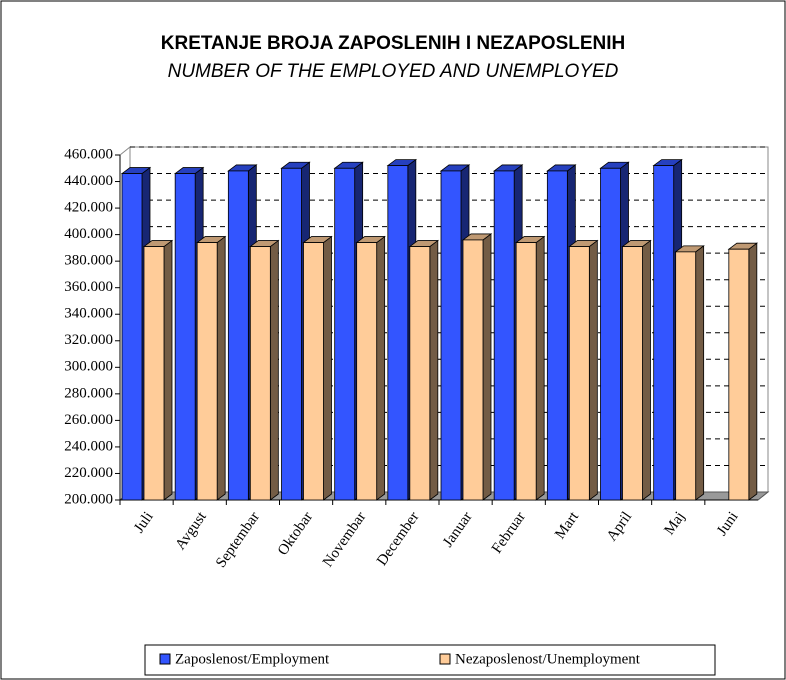 This screenshot has height=680, width=786. I want to click on y-tick-label: 460.000, so click(88, 154).